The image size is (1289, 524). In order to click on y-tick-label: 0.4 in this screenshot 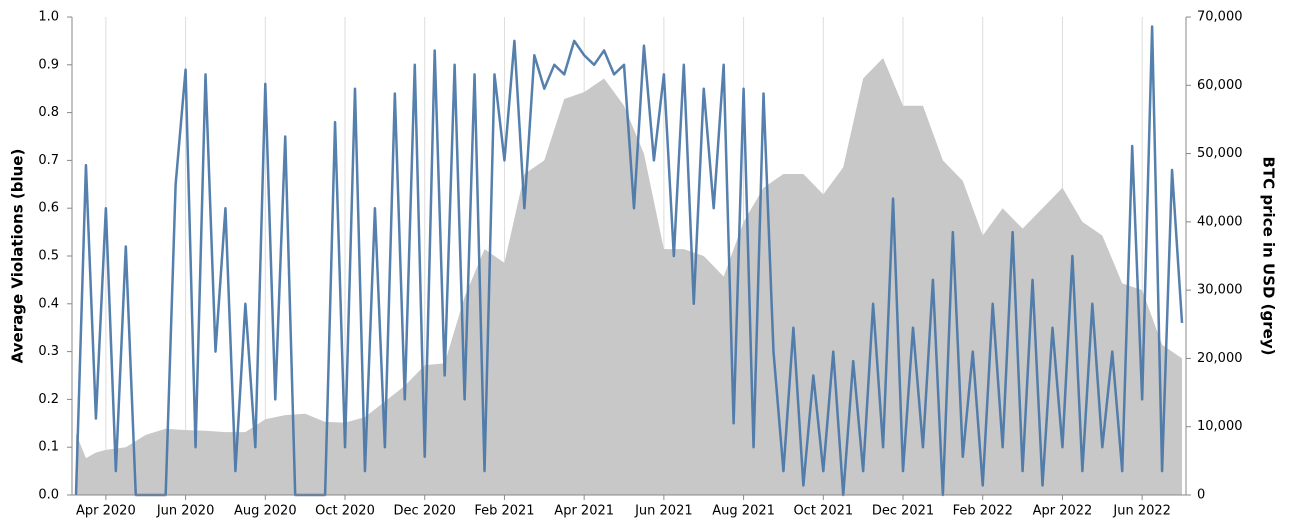, I will do `click(48, 303)`.